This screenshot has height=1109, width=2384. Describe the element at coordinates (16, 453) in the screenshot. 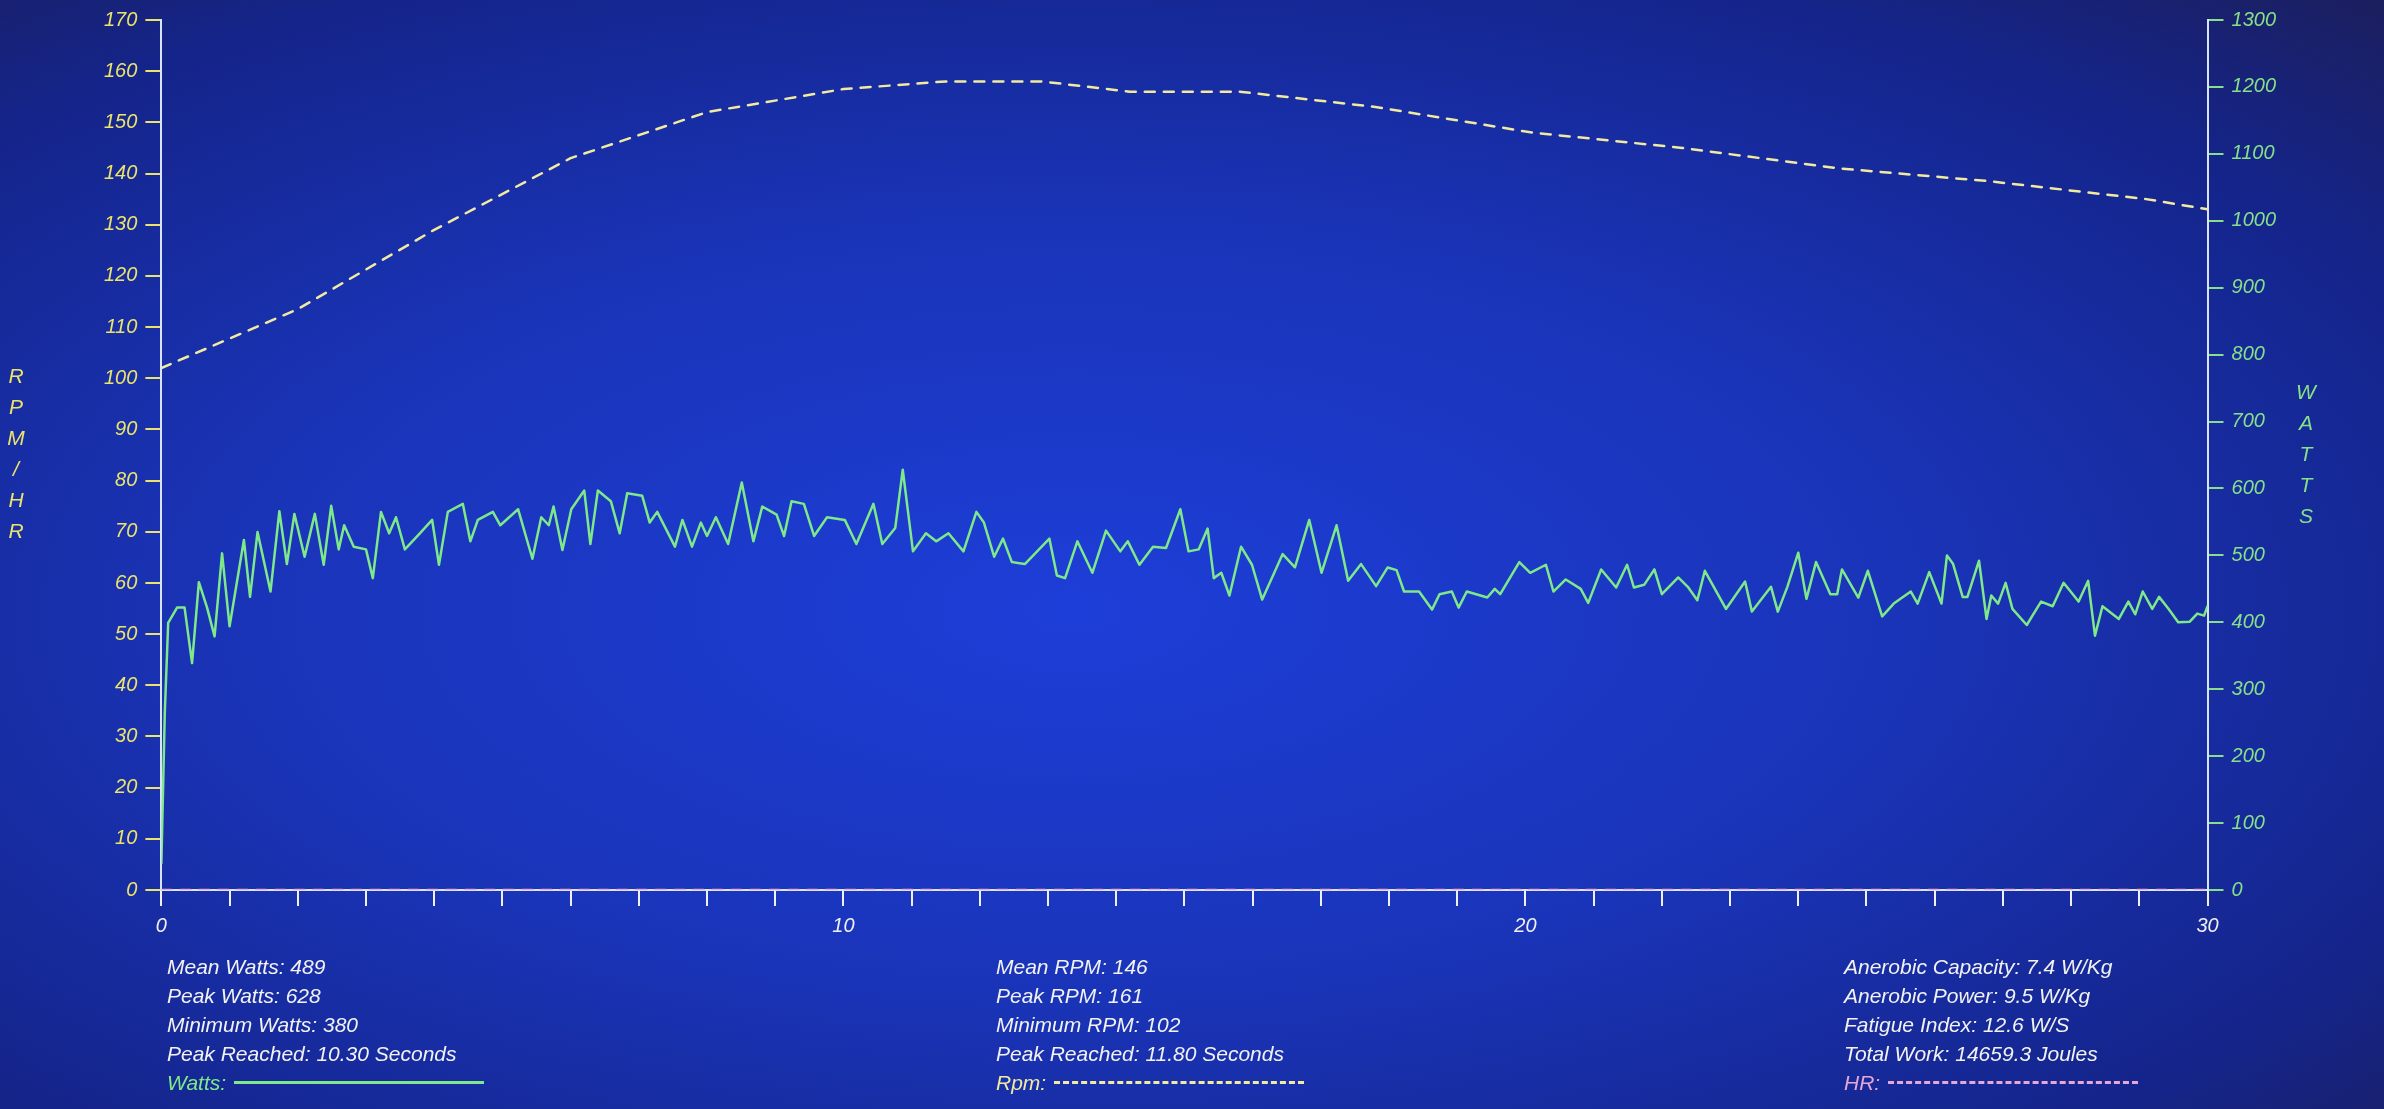

I see `y-axis-title: RPM/HR` at that location.